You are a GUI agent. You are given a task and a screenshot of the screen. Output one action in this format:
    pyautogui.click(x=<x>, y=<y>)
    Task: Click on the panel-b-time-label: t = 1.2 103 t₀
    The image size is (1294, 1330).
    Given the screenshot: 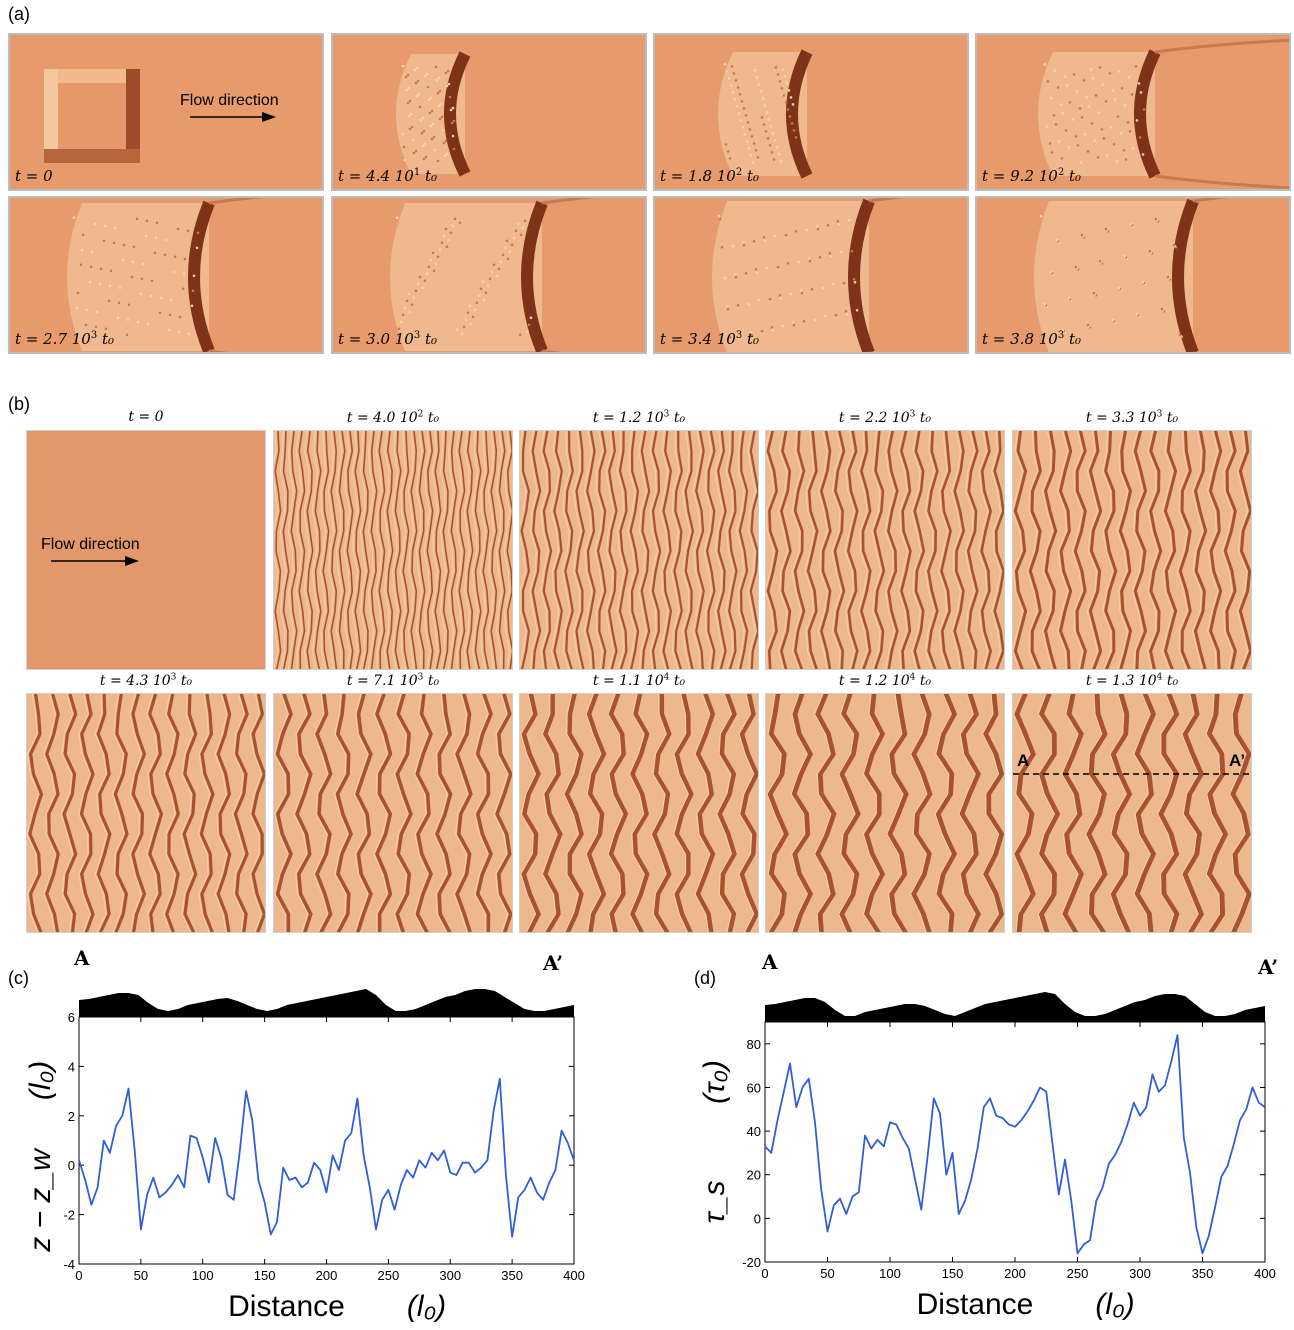 What is the action you would take?
    pyautogui.click(x=639, y=417)
    